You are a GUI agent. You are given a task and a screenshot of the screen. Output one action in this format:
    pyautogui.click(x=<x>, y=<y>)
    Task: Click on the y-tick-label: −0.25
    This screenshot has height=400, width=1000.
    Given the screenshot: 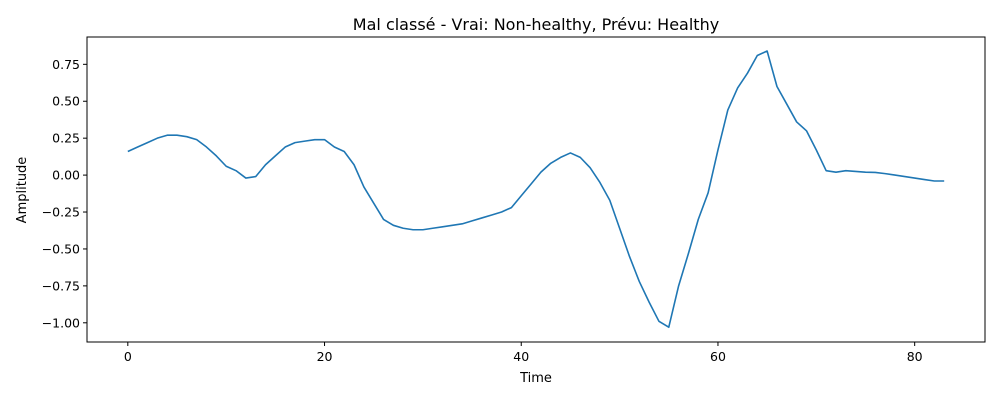 What is the action you would take?
    pyautogui.click(x=61, y=212)
    